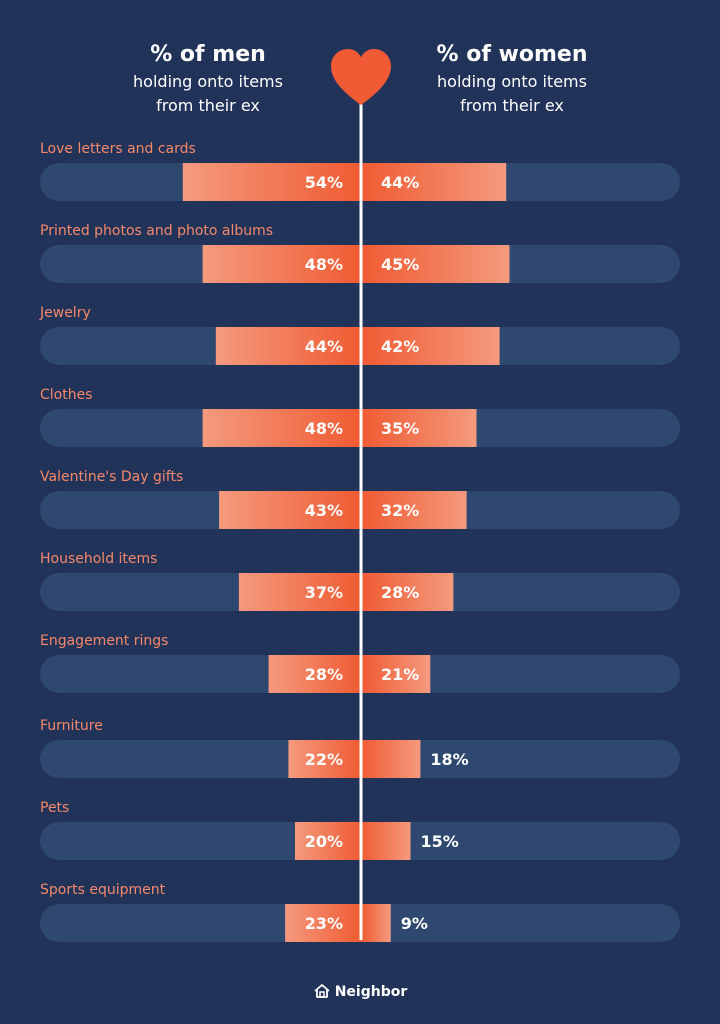 The image size is (720, 1024). I want to click on category-label: Pets, so click(54, 808).